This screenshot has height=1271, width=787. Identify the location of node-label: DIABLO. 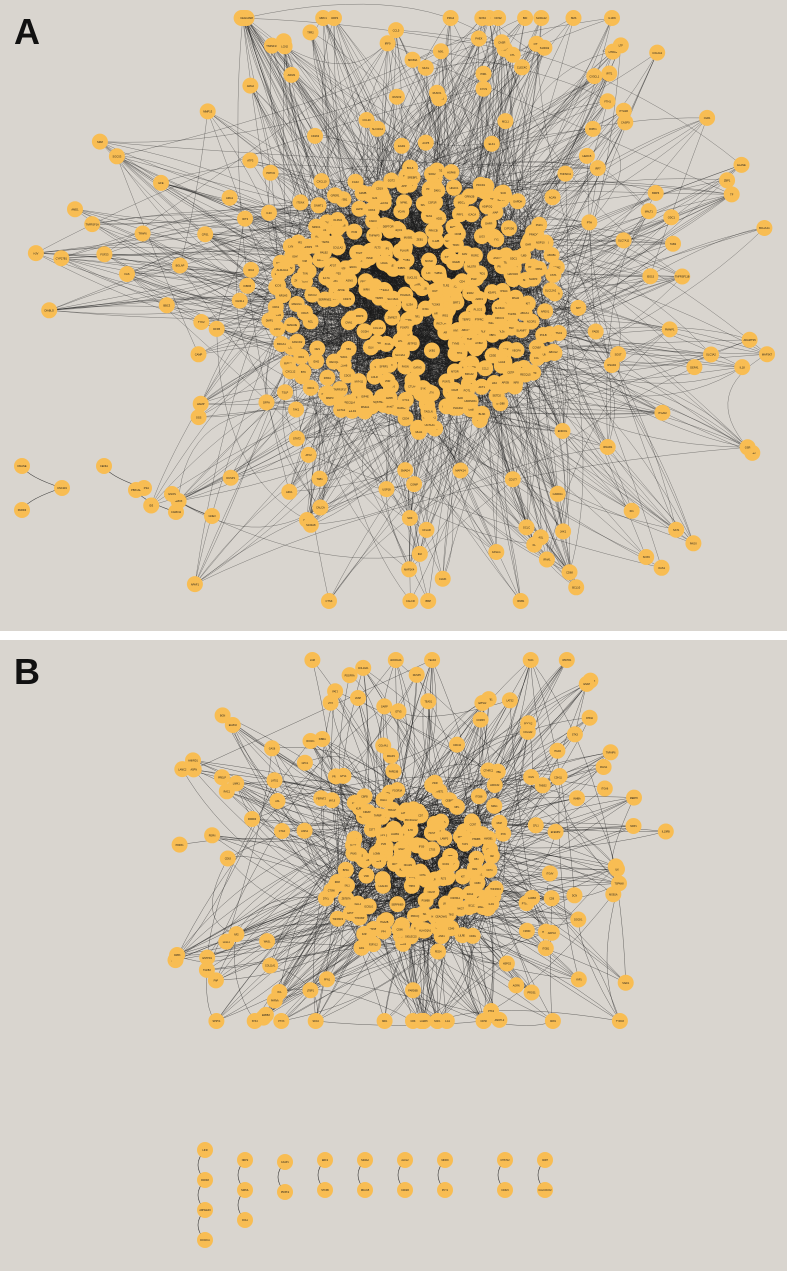
(49, 311).